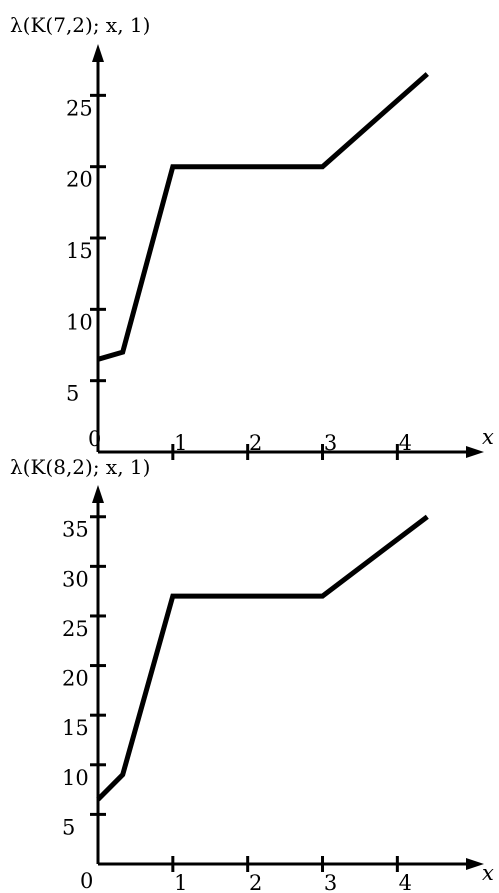  What do you see at coordinates (75, 530) in the screenshot?
I see `y-tick-label: 35` at bounding box center [75, 530].